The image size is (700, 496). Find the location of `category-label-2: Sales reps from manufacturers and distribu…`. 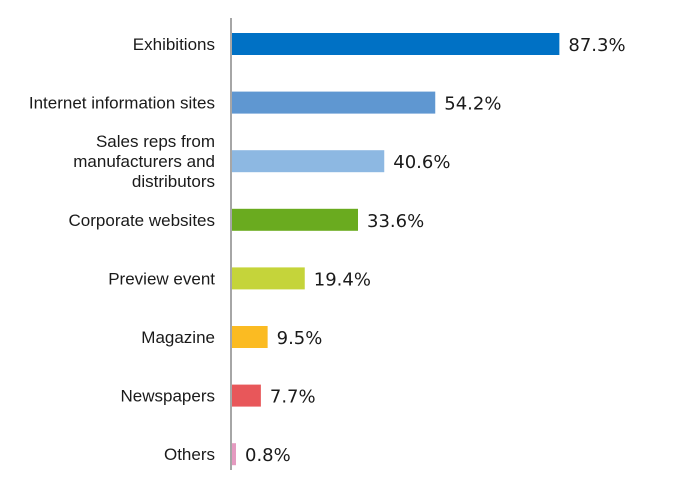

category-label-2: Sales reps from manufacturers and distribu… is located at coordinates (144, 161).